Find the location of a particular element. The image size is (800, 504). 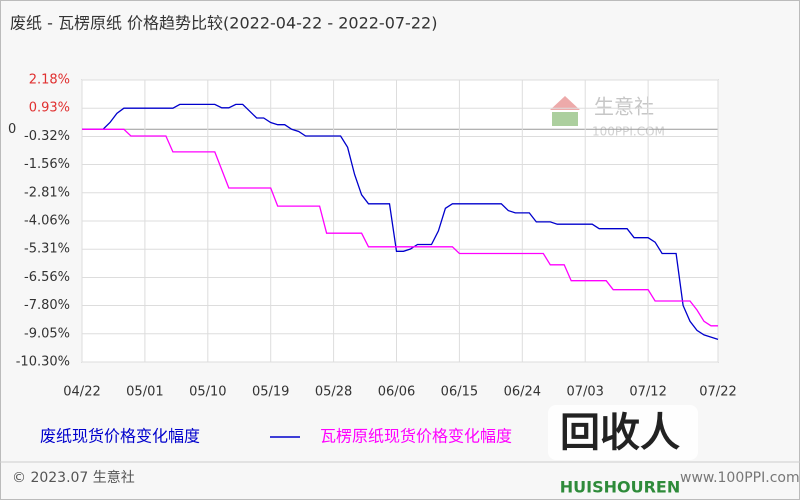

y-tick-label: -5.31% is located at coordinates (47, 249).